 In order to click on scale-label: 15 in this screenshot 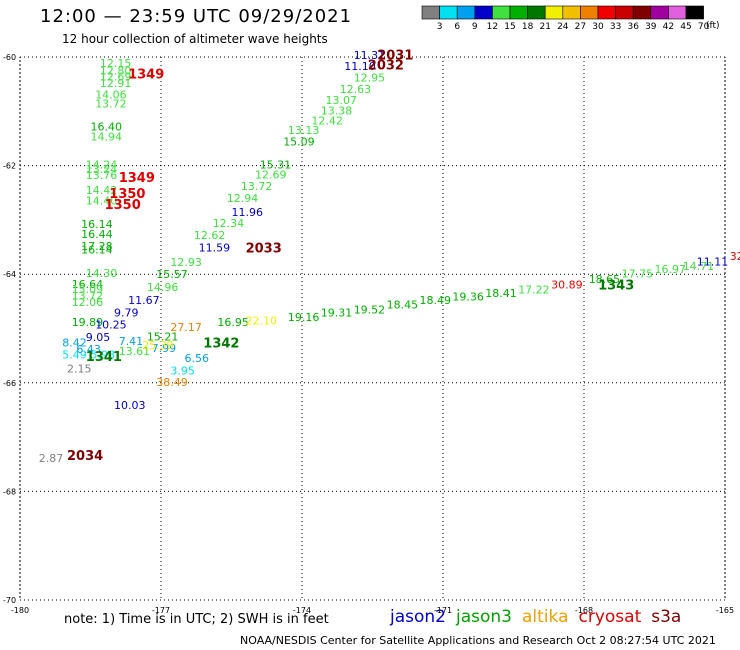, I will do `click(509, 27)`.